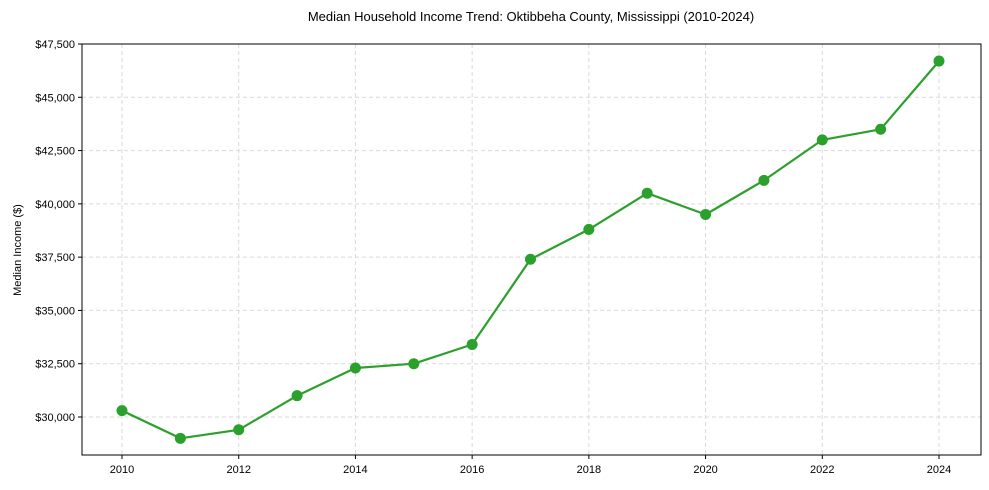  I want to click on x-tick-label: 2024, so click(939, 470).